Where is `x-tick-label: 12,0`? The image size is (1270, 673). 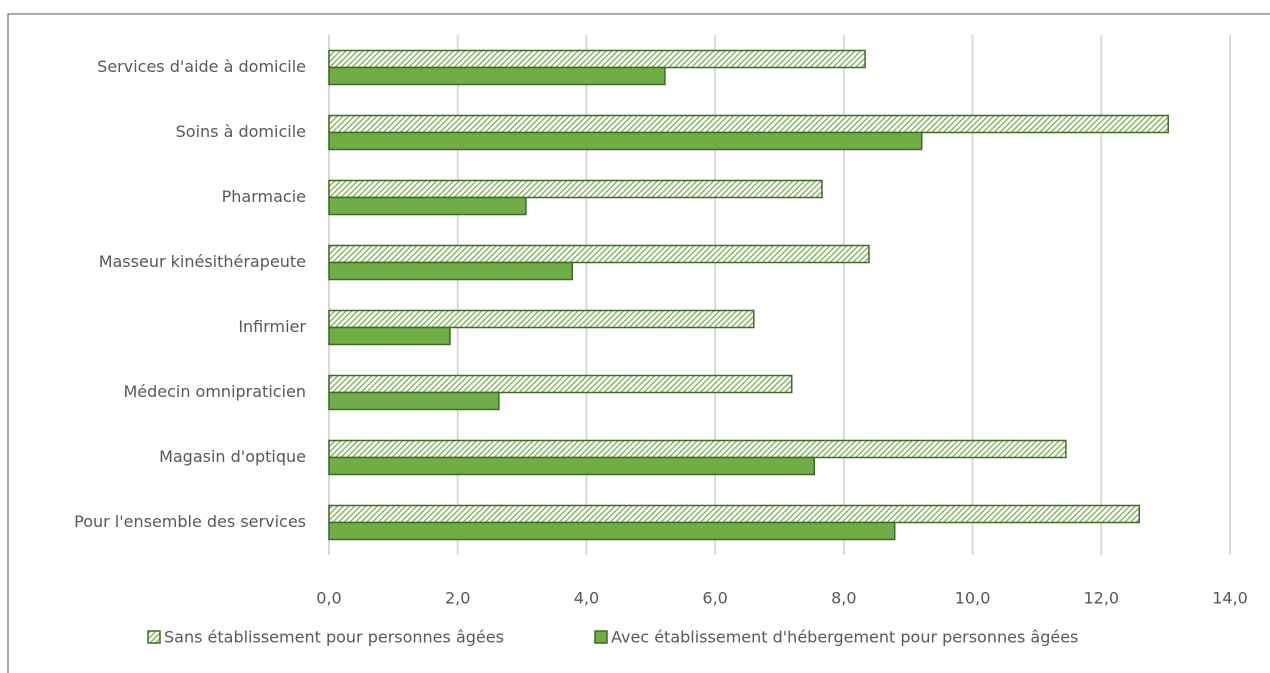
x-tick-label: 12,0 is located at coordinates (1101, 598).